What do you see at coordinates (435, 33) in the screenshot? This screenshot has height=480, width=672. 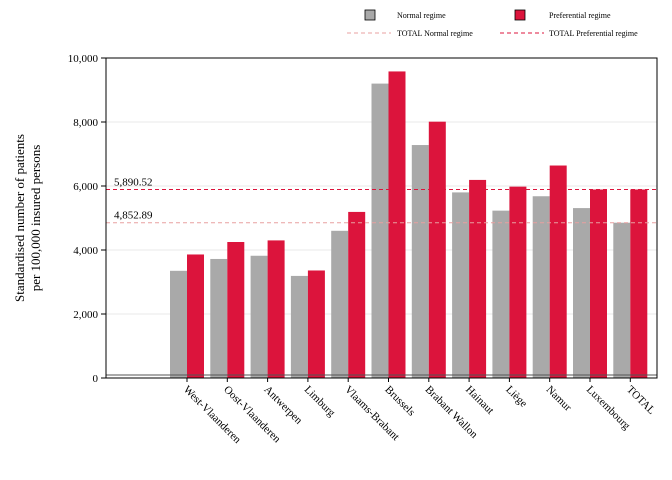 I see `legend-label-total-normal: TOTAL Normal regime` at bounding box center [435, 33].